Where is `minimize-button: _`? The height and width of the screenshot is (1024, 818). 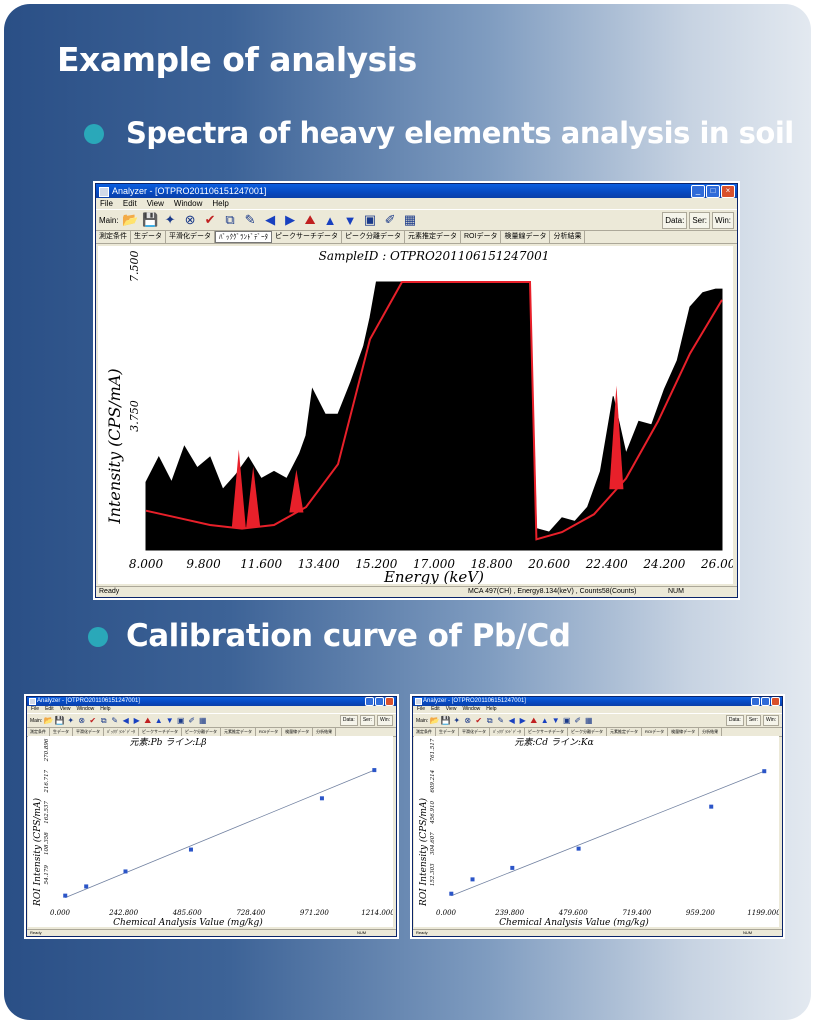 minimize-button: _ is located at coordinates (698, 191).